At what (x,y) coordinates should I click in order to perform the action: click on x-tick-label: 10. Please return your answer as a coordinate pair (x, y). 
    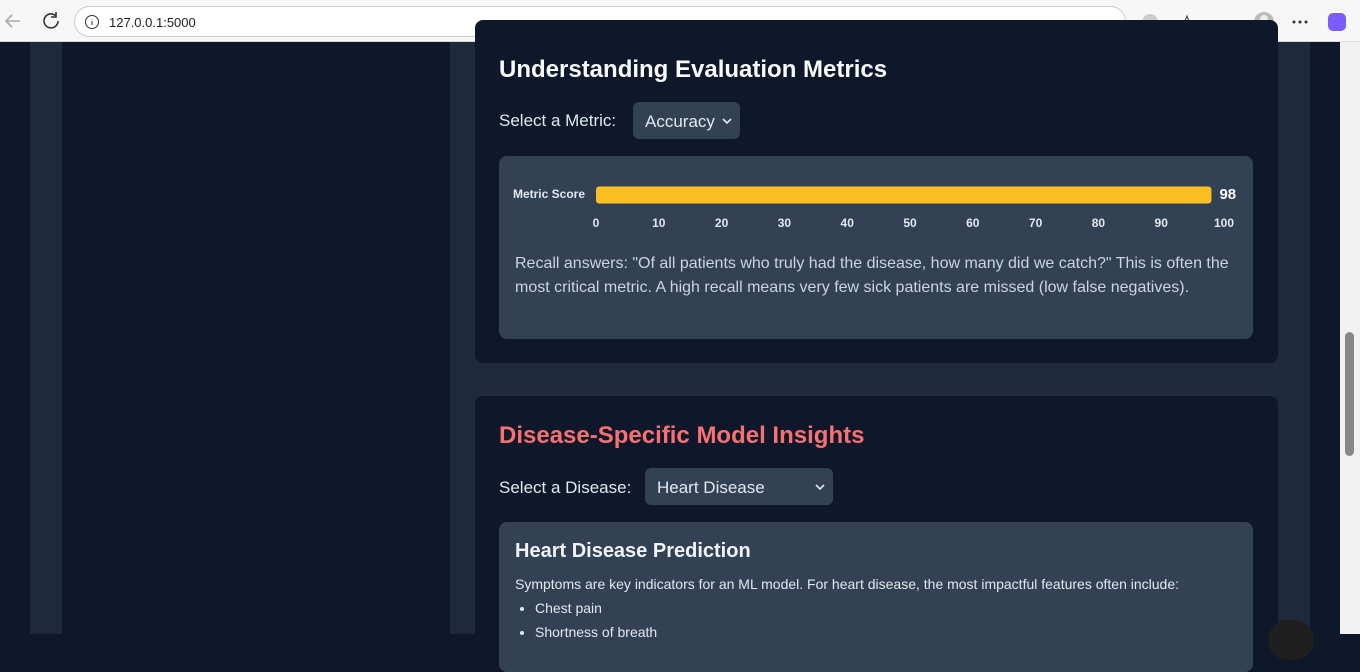
    Looking at the image, I should click on (659, 223).